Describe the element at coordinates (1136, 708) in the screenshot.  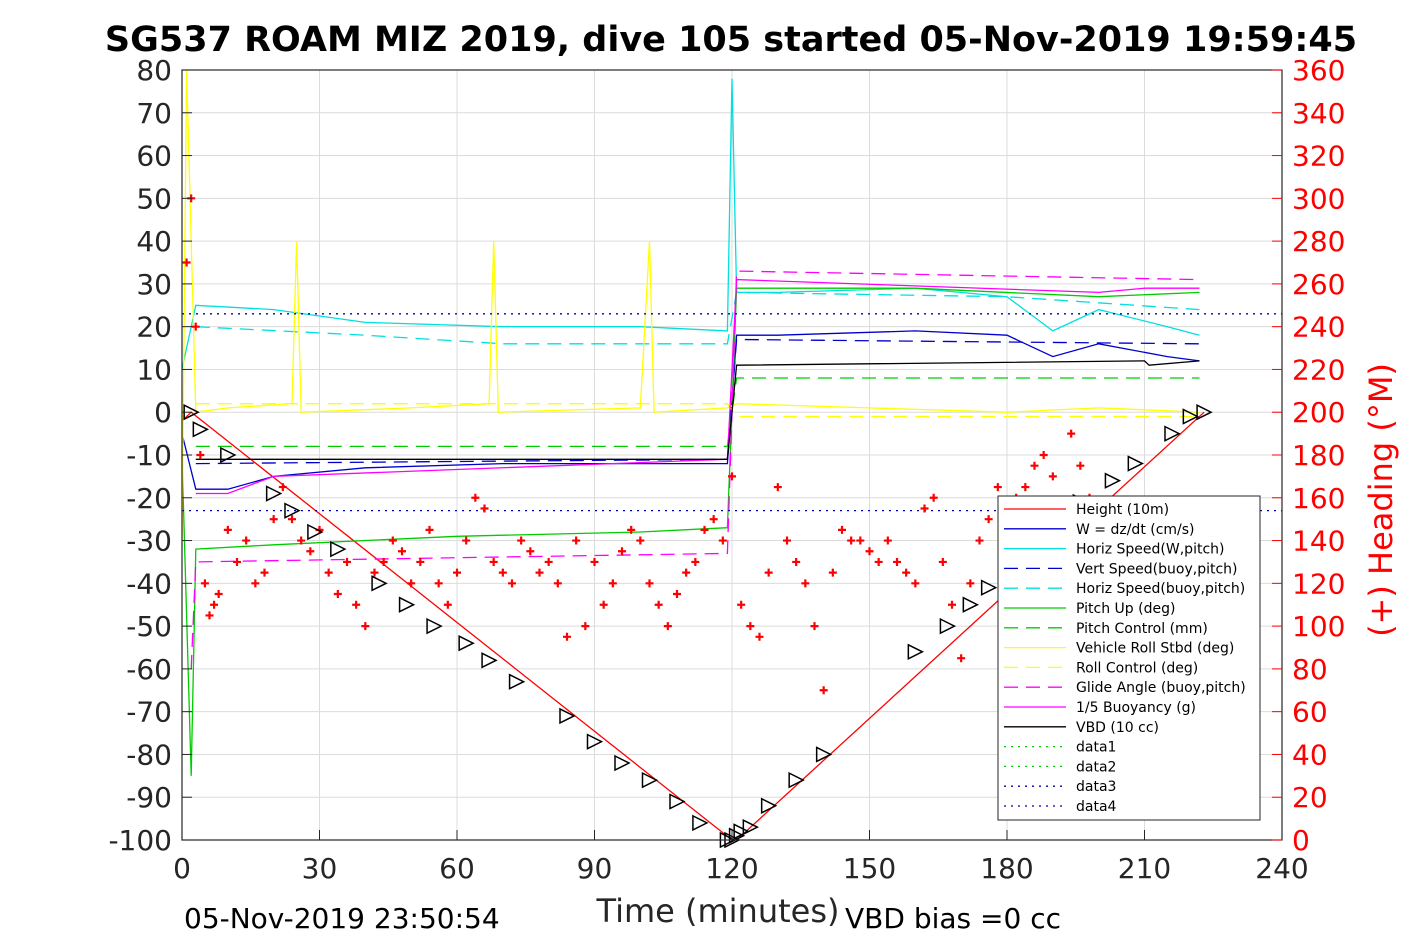
I see `legend-label-10: 1/5 Buoyancy (g)` at that location.